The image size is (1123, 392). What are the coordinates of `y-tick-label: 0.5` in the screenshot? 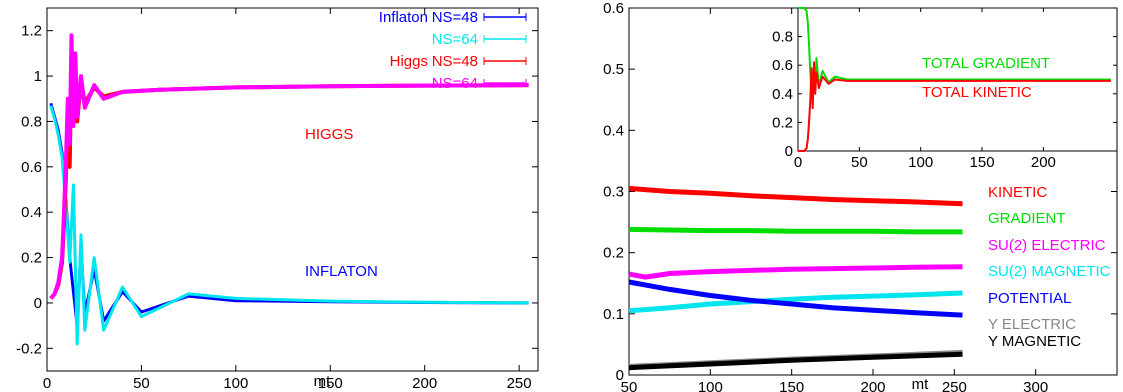 It's located at (613, 69).